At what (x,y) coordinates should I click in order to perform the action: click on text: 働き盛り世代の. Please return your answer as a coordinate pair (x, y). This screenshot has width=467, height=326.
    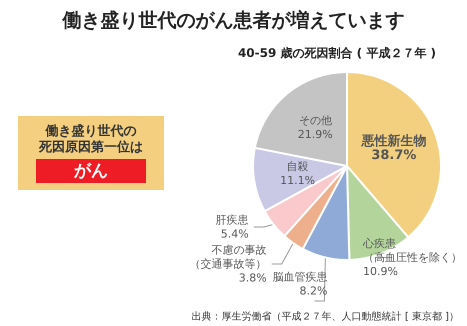
    Looking at the image, I should click on (91, 132).